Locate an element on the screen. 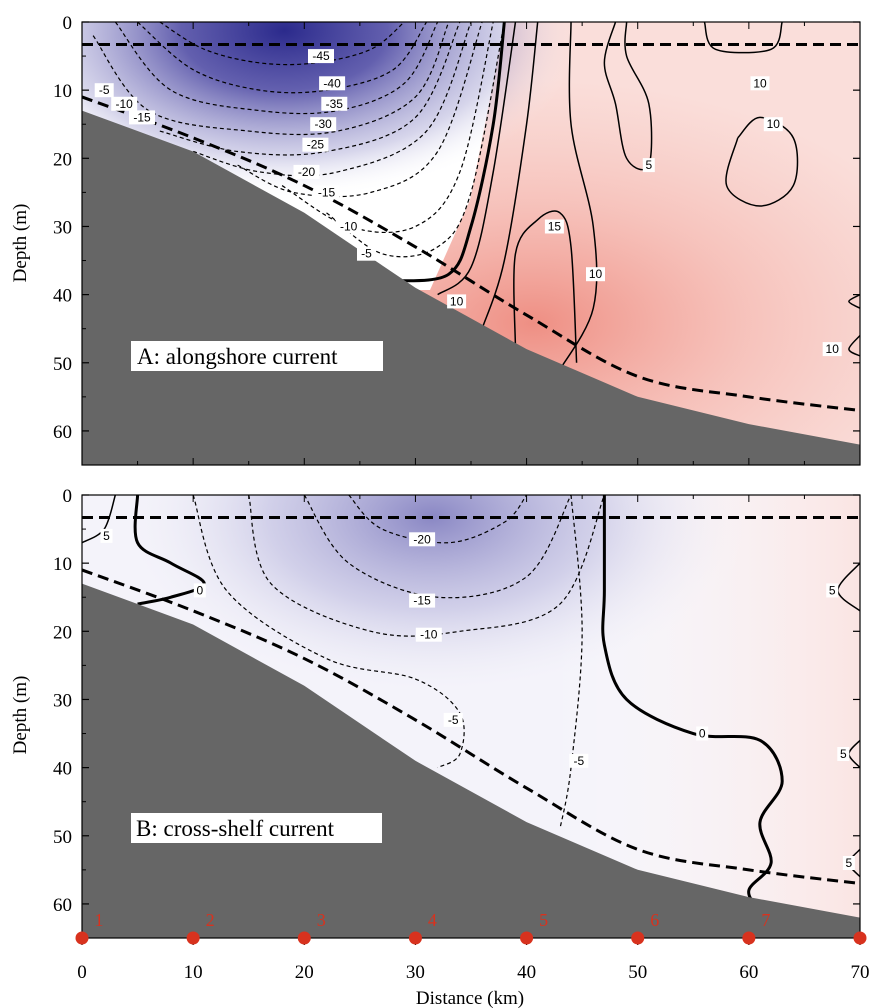 The height and width of the screenshot is (1008, 869). contour-label: -25 is located at coordinates (316, 145).